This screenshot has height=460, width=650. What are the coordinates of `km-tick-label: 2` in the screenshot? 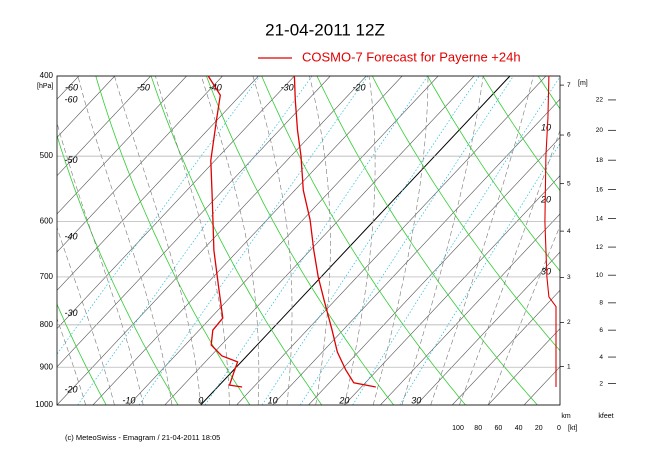 It's located at (569, 322).